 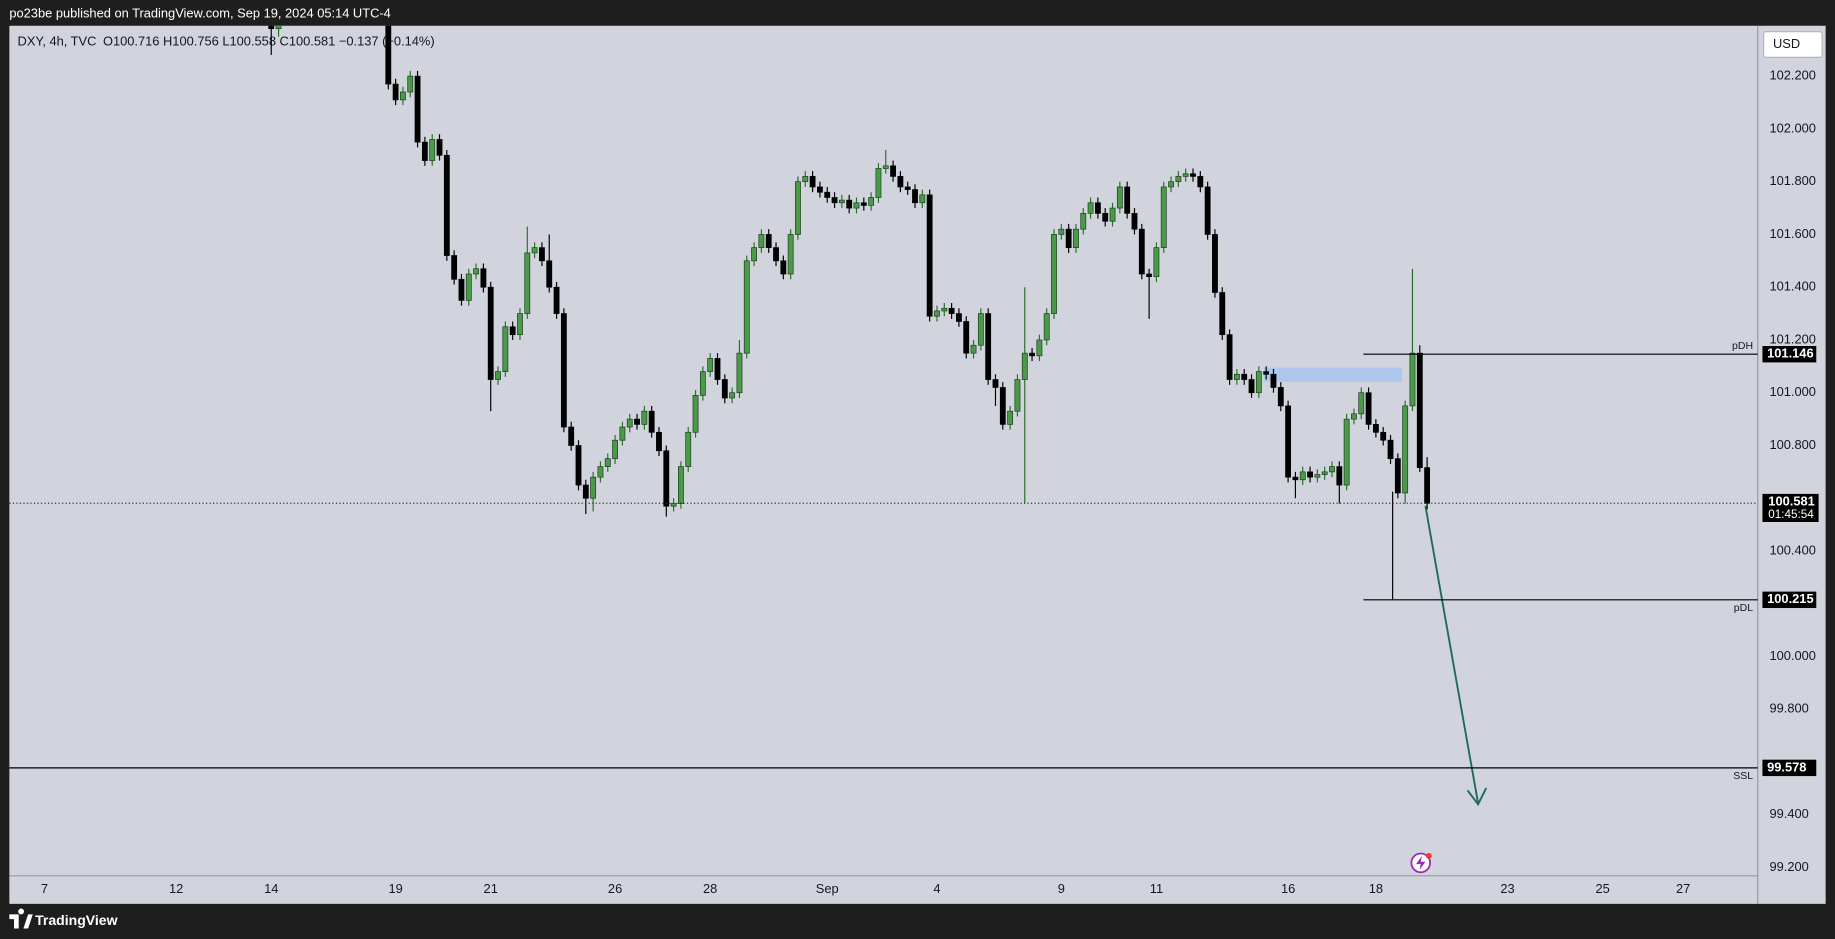 I want to click on x-tick-label: 19, so click(x=395, y=888).